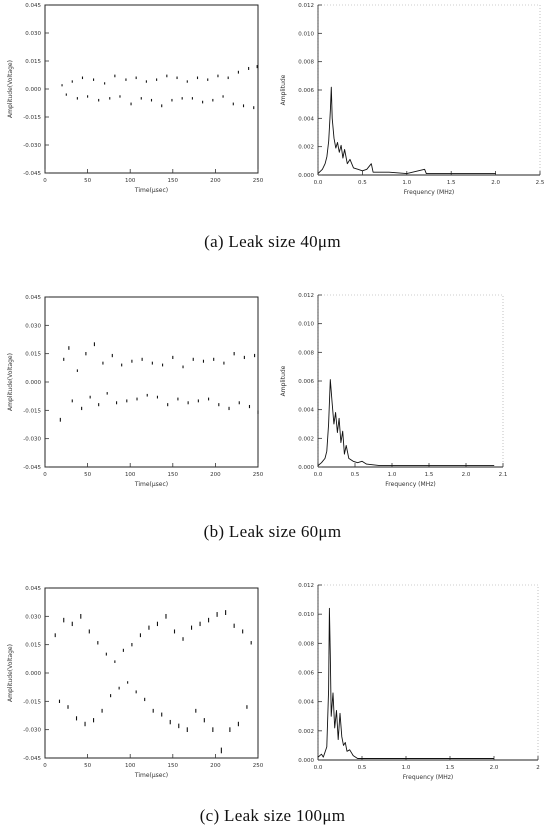 This screenshot has height=834, width=545. Describe the element at coordinates (272, 815) in the screenshot. I see `caption-c: (c) Leak size 100μm` at that location.